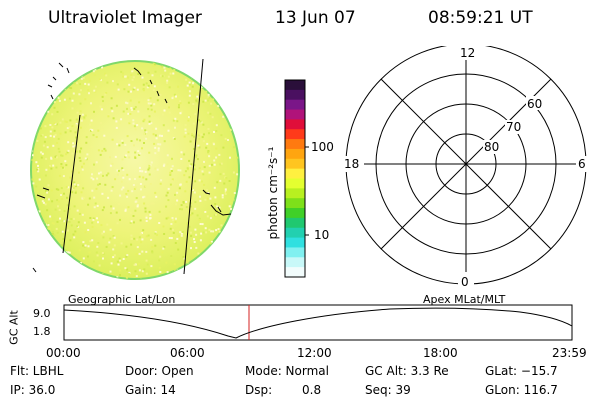 Image resolution: width=600 pixels, height=400 pixels. I want to click on colorbar-tick-10: 10, so click(322, 235).